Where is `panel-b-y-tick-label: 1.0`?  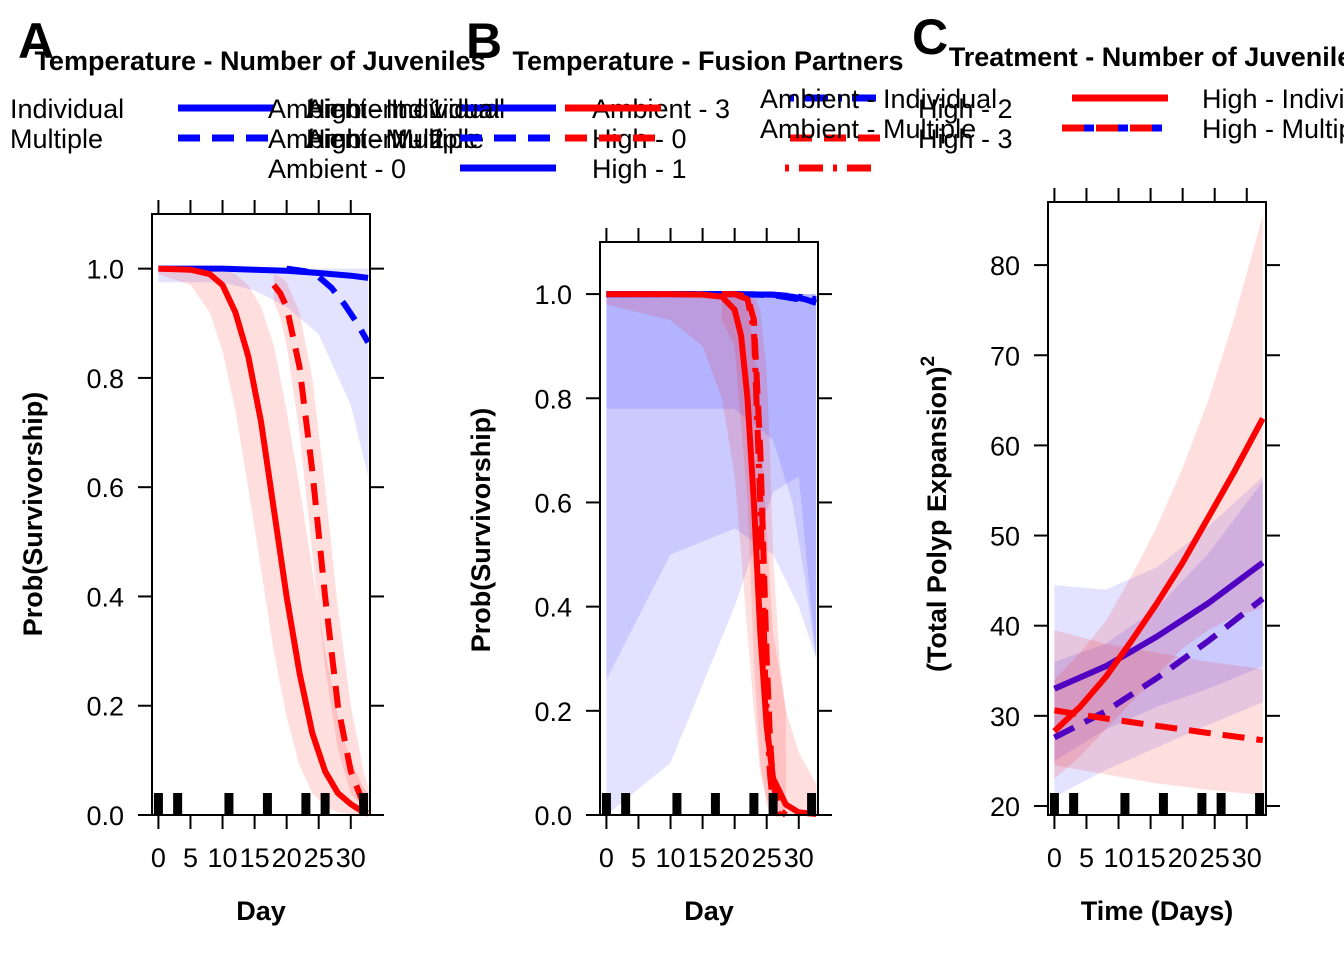 panel-b-y-tick-label: 1.0 is located at coordinates (553, 295).